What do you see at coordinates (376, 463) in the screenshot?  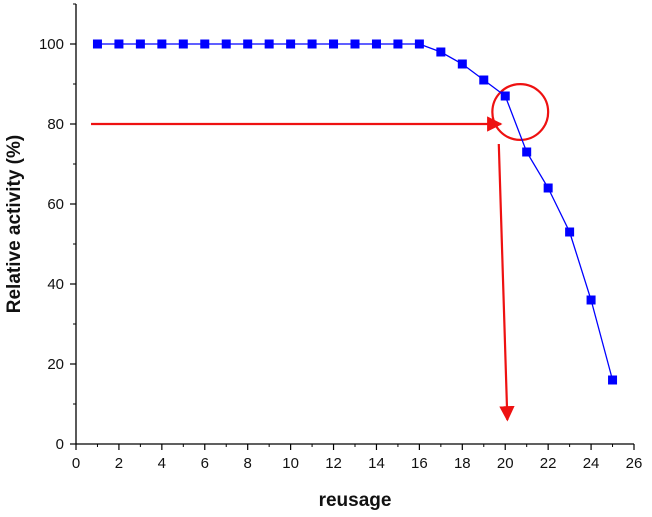 I see `x-tick-label: 14` at bounding box center [376, 463].